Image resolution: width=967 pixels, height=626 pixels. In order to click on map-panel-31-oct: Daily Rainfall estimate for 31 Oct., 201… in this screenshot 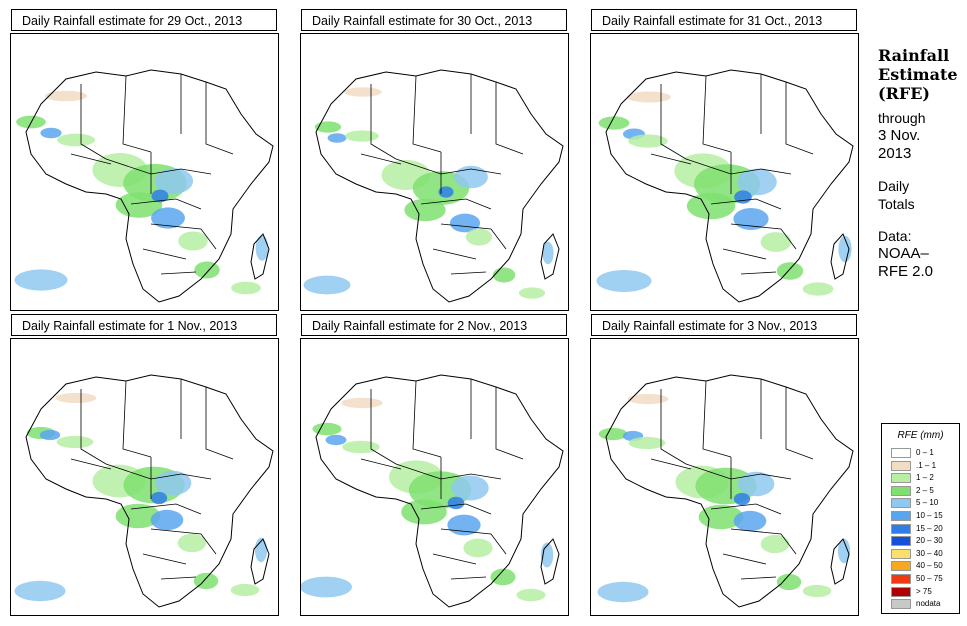, I will do `click(724, 160)`.